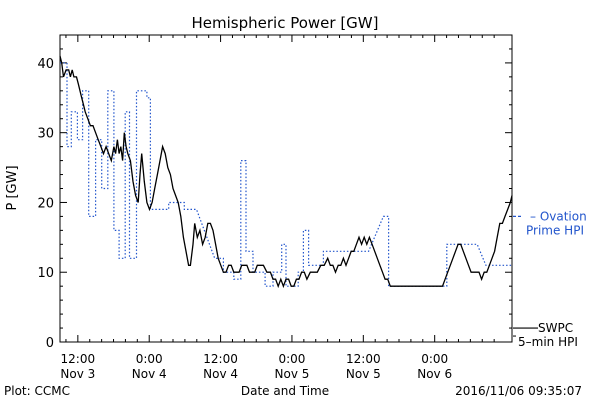 The width and height of the screenshot is (600, 400). I want to click on x-tick-label-date: Nov 3, so click(77, 374).